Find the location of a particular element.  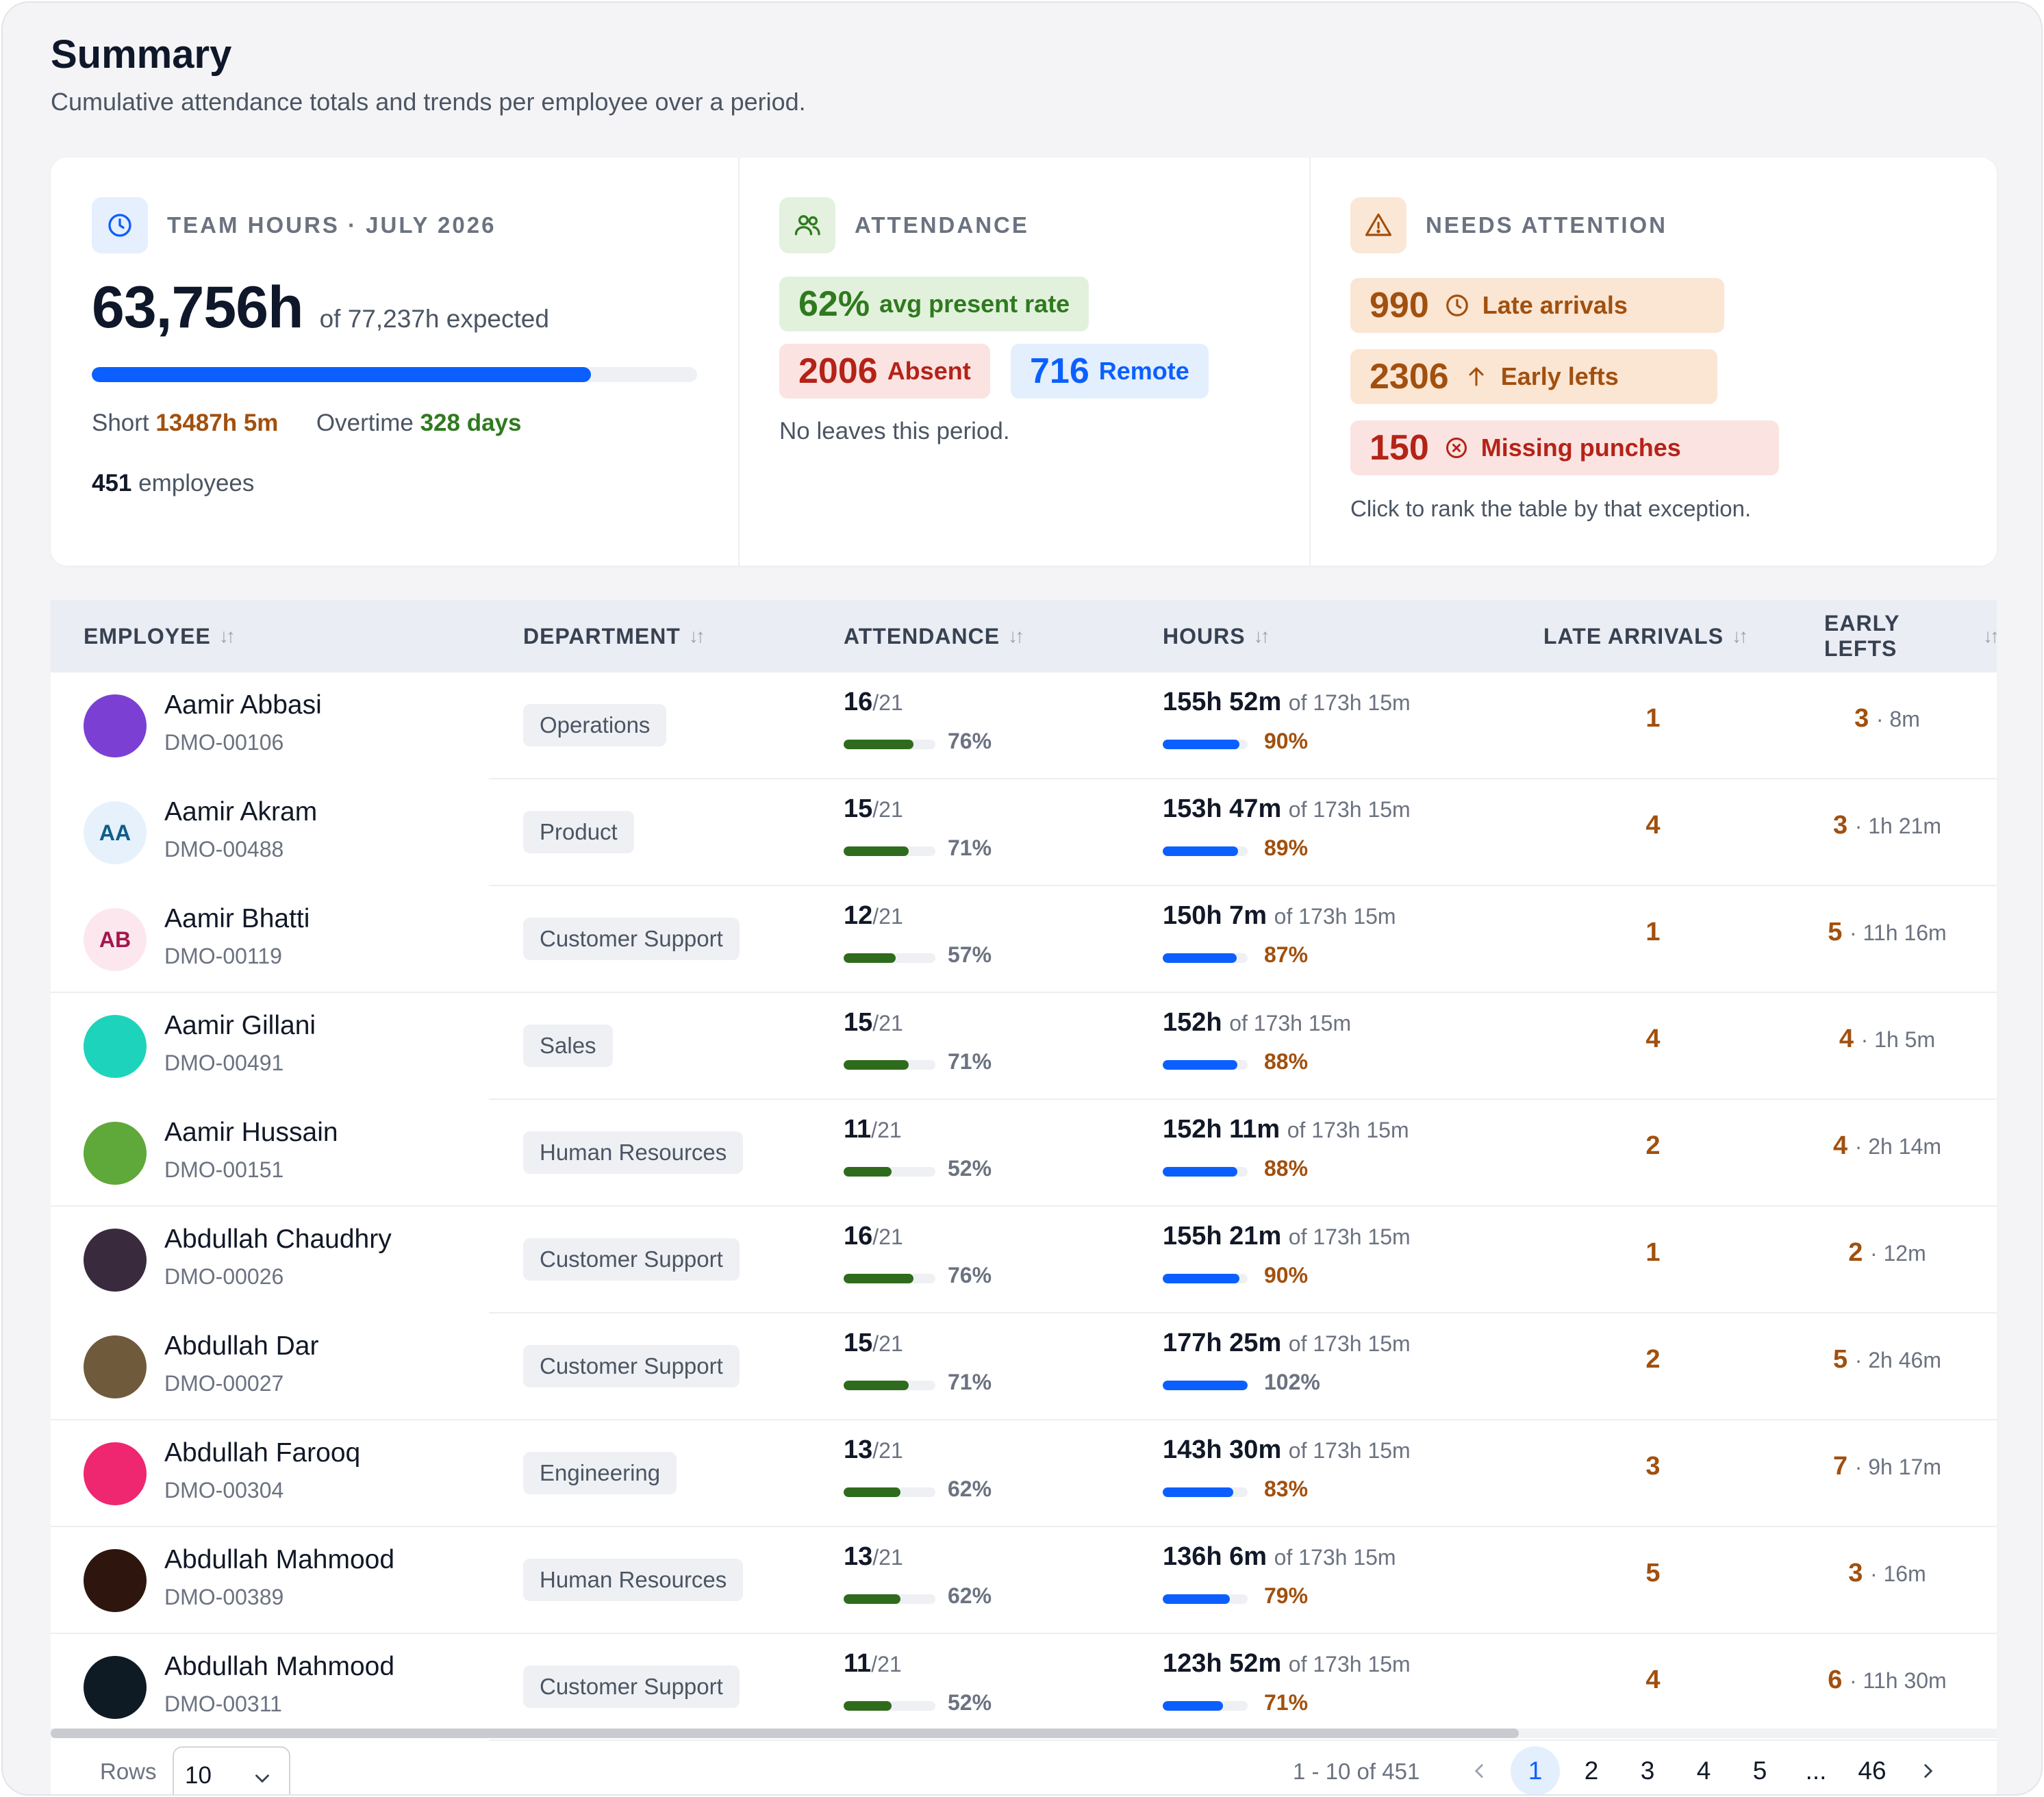

warning-icon is located at coordinates (1378, 225).